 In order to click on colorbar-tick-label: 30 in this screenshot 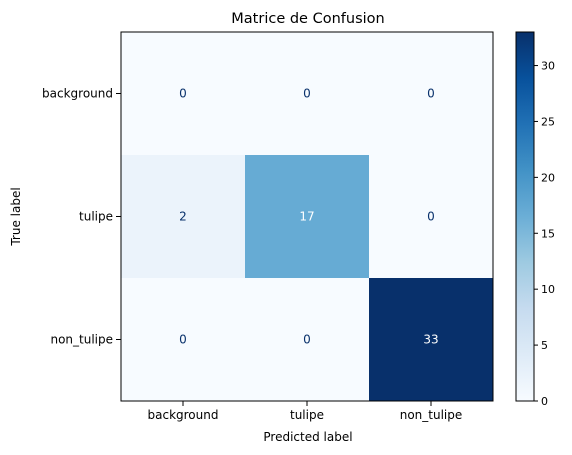, I will do `click(548, 66)`.